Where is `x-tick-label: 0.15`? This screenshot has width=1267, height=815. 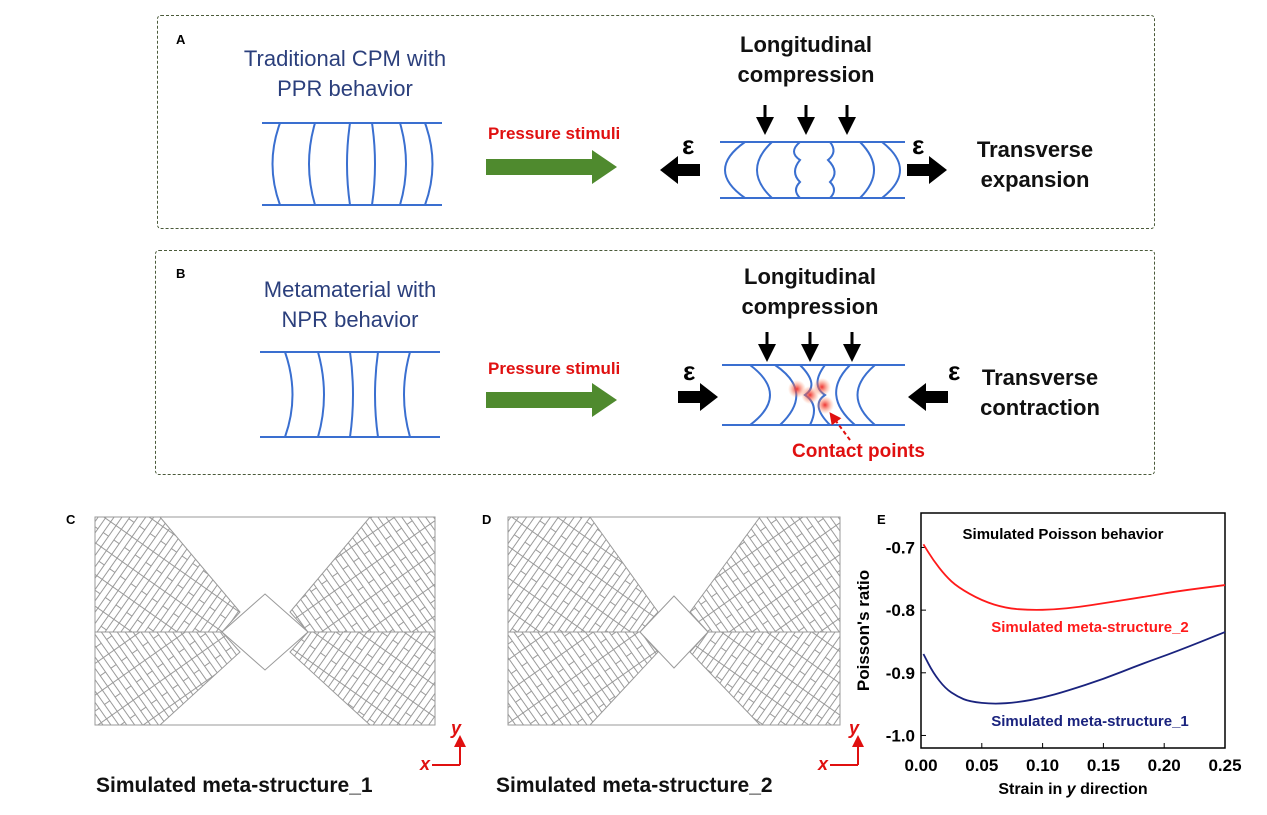
x-tick-label: 0.15 is located at coordinates (1103, 765).